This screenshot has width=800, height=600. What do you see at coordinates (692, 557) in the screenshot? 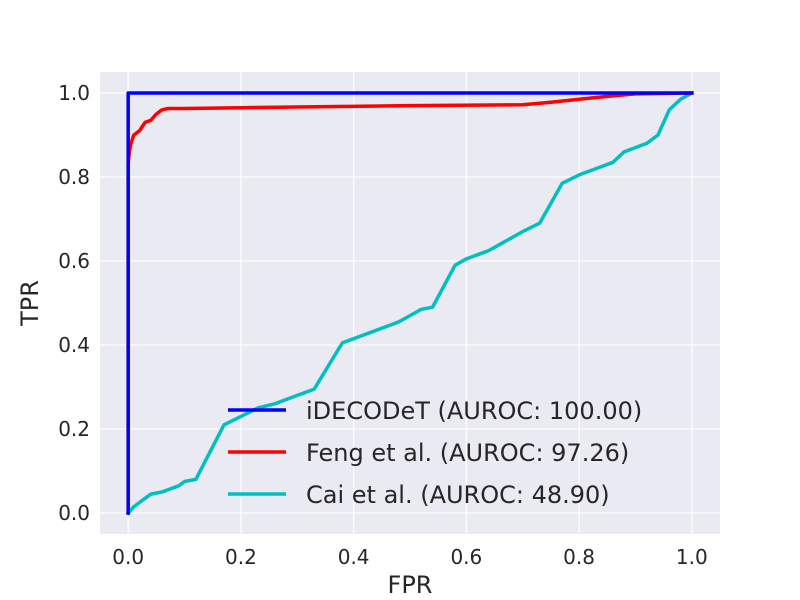
I see `x-tick-label: 1.0` at bounding box center [692, 557].